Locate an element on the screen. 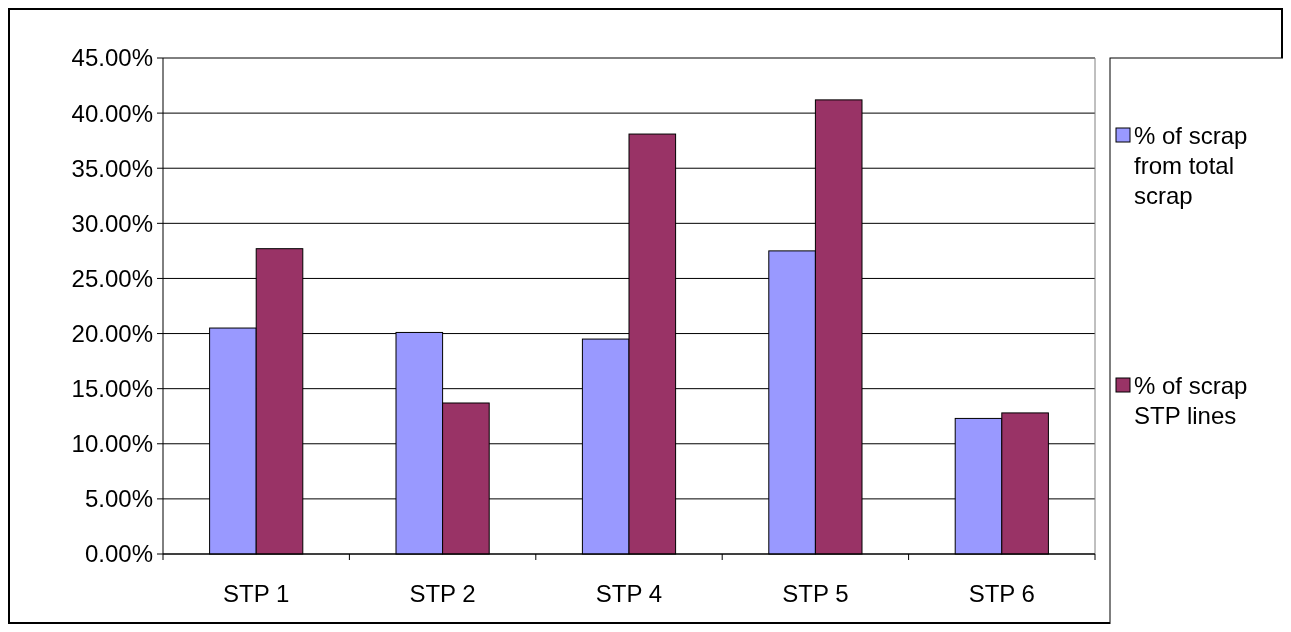  y-tick-label: 30.00% is located at coordinates (112, 223).